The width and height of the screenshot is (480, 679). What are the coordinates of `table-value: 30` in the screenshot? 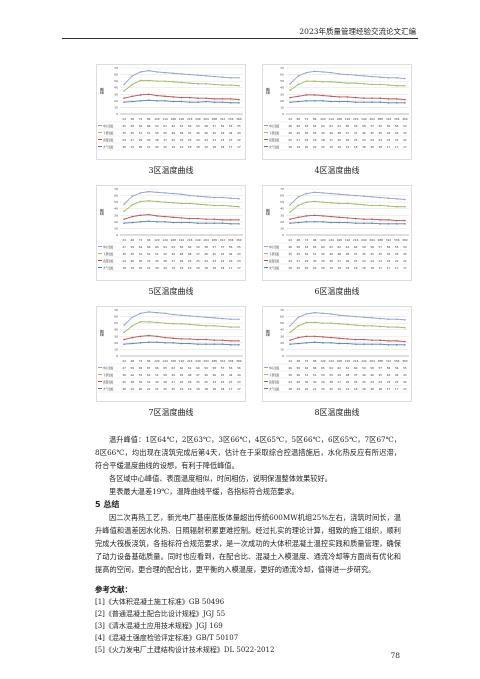 It's located at (307, 382).